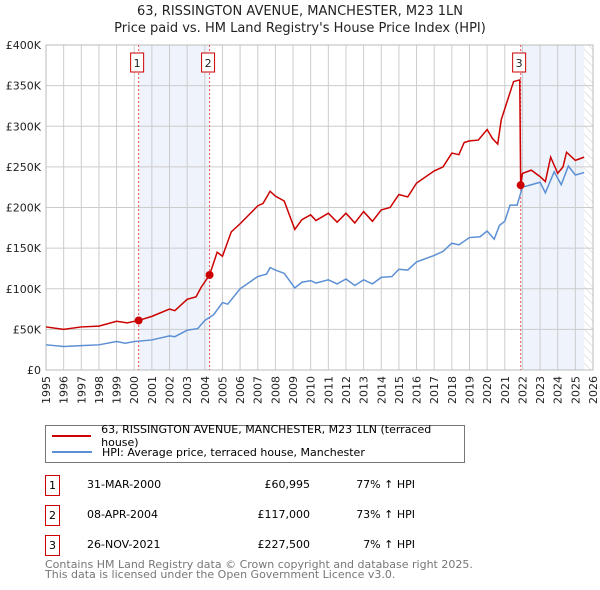 The height and width of the screenshot is (590, 600). What do you see at coordinates (124, 544) in the screenshot?
I see `sale-date: 26-NOV-2021` at bounding box center [124, 544].